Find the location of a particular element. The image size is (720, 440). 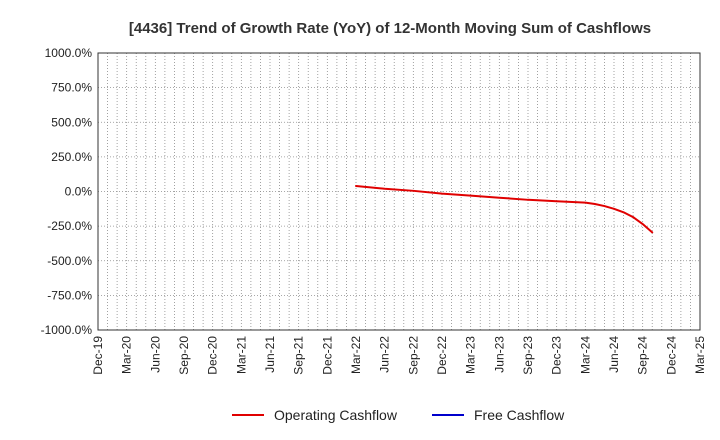

x-tick-label: Sep-20 is located at coordinates (184, 355).